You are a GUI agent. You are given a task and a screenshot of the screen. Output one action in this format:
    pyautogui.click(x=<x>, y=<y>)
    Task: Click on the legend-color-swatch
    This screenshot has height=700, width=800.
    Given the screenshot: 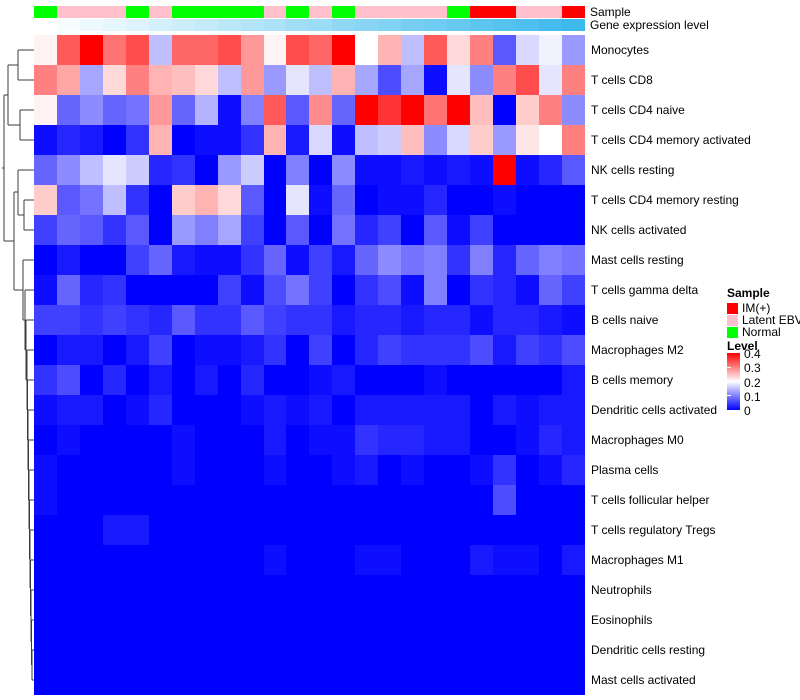 What is the action you would take?
    pyautogui.click(x=732, y=320)
    